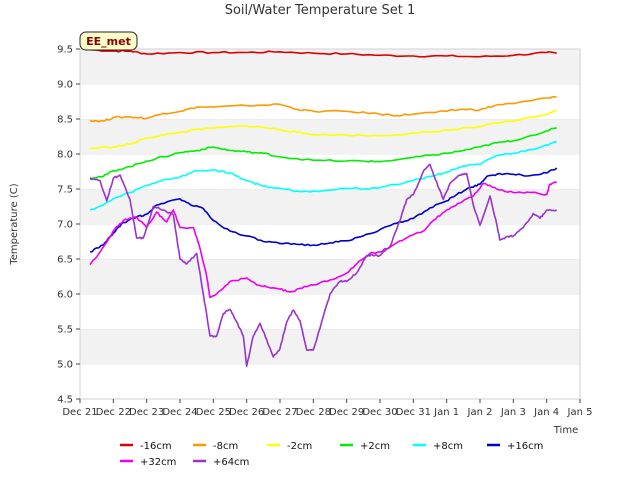 Image resolution: width=640 pixels, height=480 pixels. What do you see at coordinates (299, 446) in the screenshot?
I see `legend-label: -2cm` at bounding box center [299, 446].